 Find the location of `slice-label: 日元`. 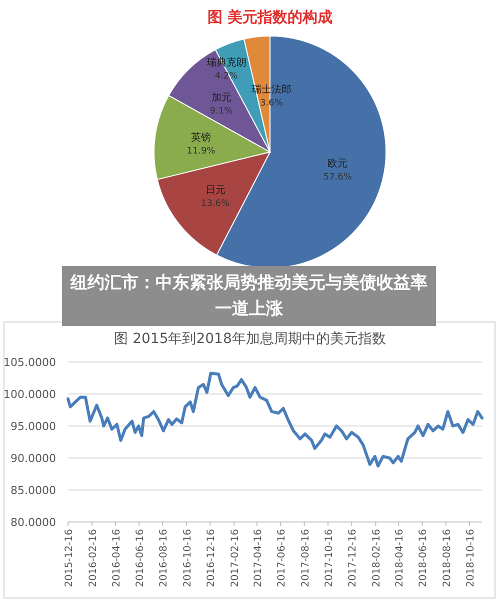

slice-label: 日元 is located at coordinates (215, 190).